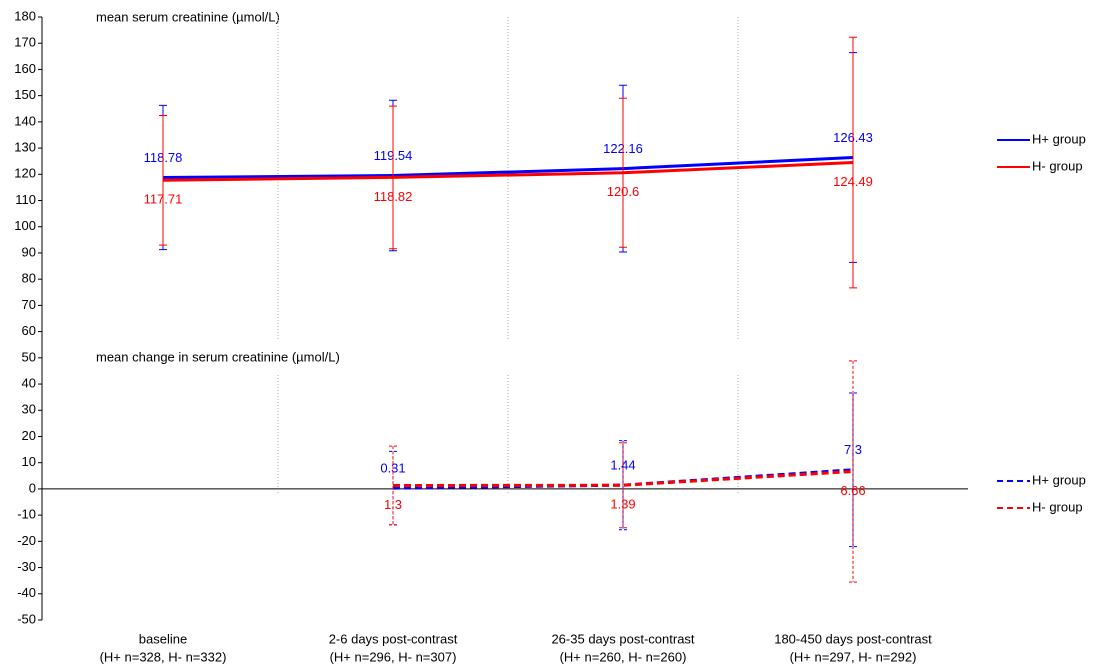 This screenshot has width=1094, height=666. What do you see at coordinates (29, 330) in the screenshot?
I see `y-tick-label: 60` at bounding box center [29, 330].